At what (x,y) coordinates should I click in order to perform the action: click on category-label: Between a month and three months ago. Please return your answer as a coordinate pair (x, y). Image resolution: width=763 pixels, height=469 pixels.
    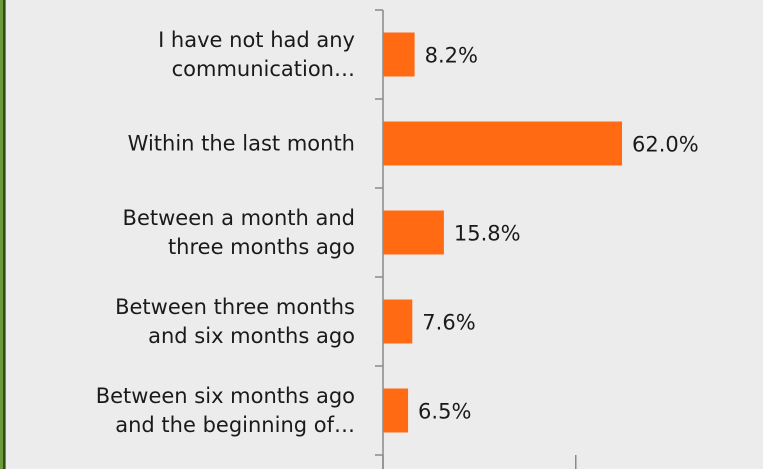
    Looking at the image, I should click on (238, 232).